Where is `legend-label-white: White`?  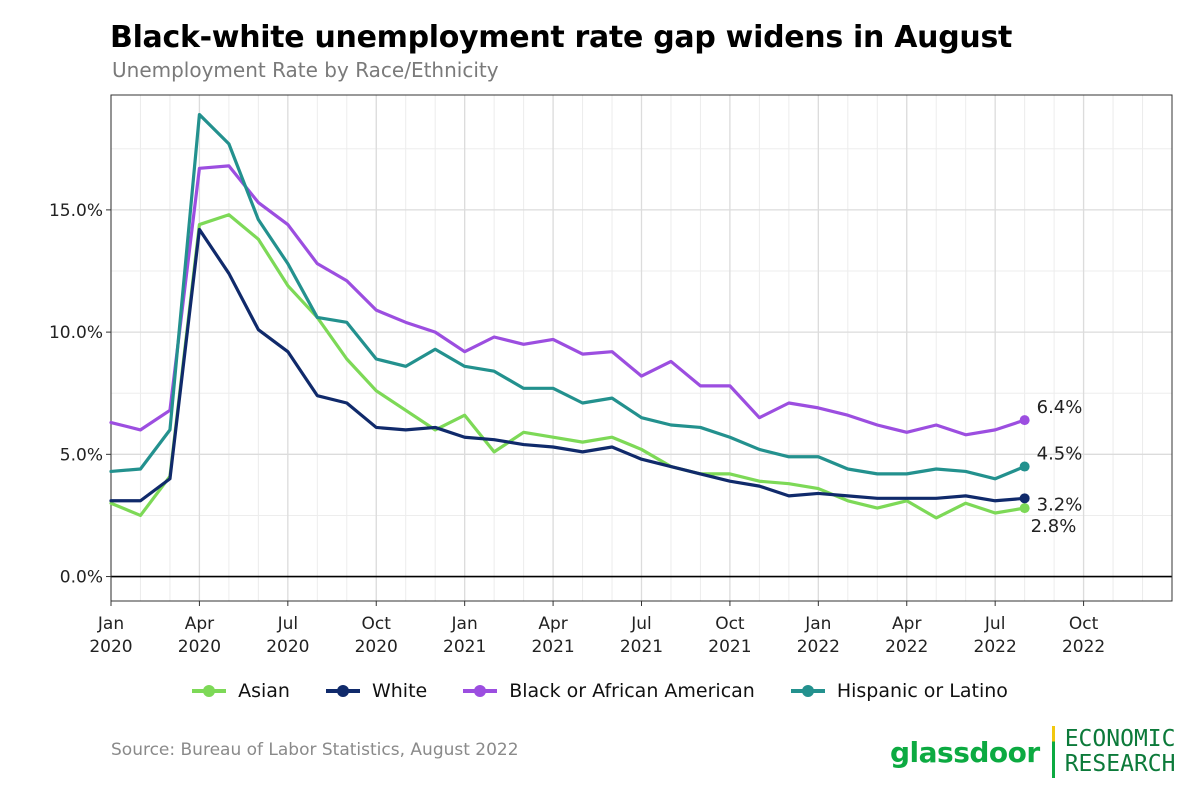
legend-label-white: White is located at coordinates (399, 691).